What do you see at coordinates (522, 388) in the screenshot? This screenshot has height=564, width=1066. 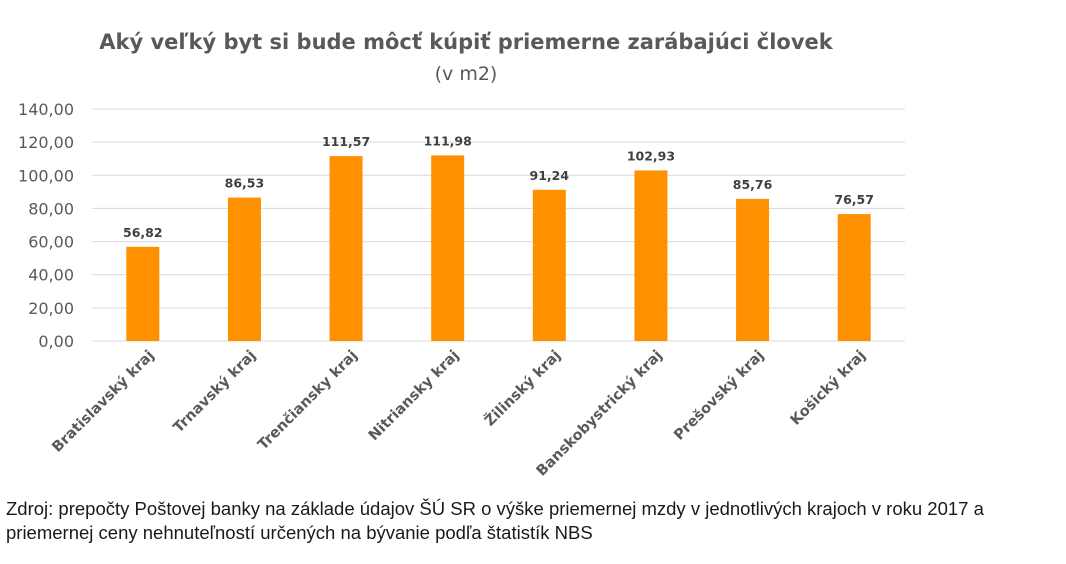 I see `x-category-label: Žilinský kraj` at bounding box center [522, 388].